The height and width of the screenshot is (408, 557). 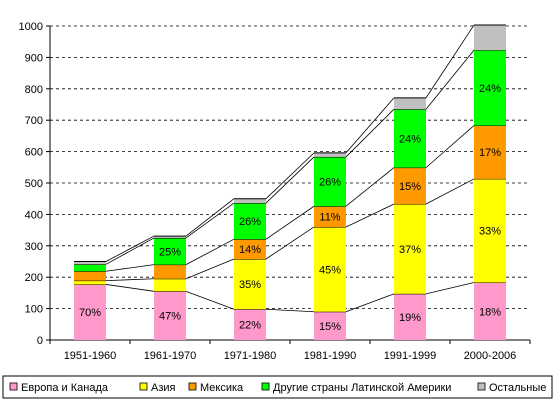 What do you see at coordinates (362, 388) in the screenshot?
I see `legend-label: Другие страны Латинской Америки` at bounding box center [362, 388].